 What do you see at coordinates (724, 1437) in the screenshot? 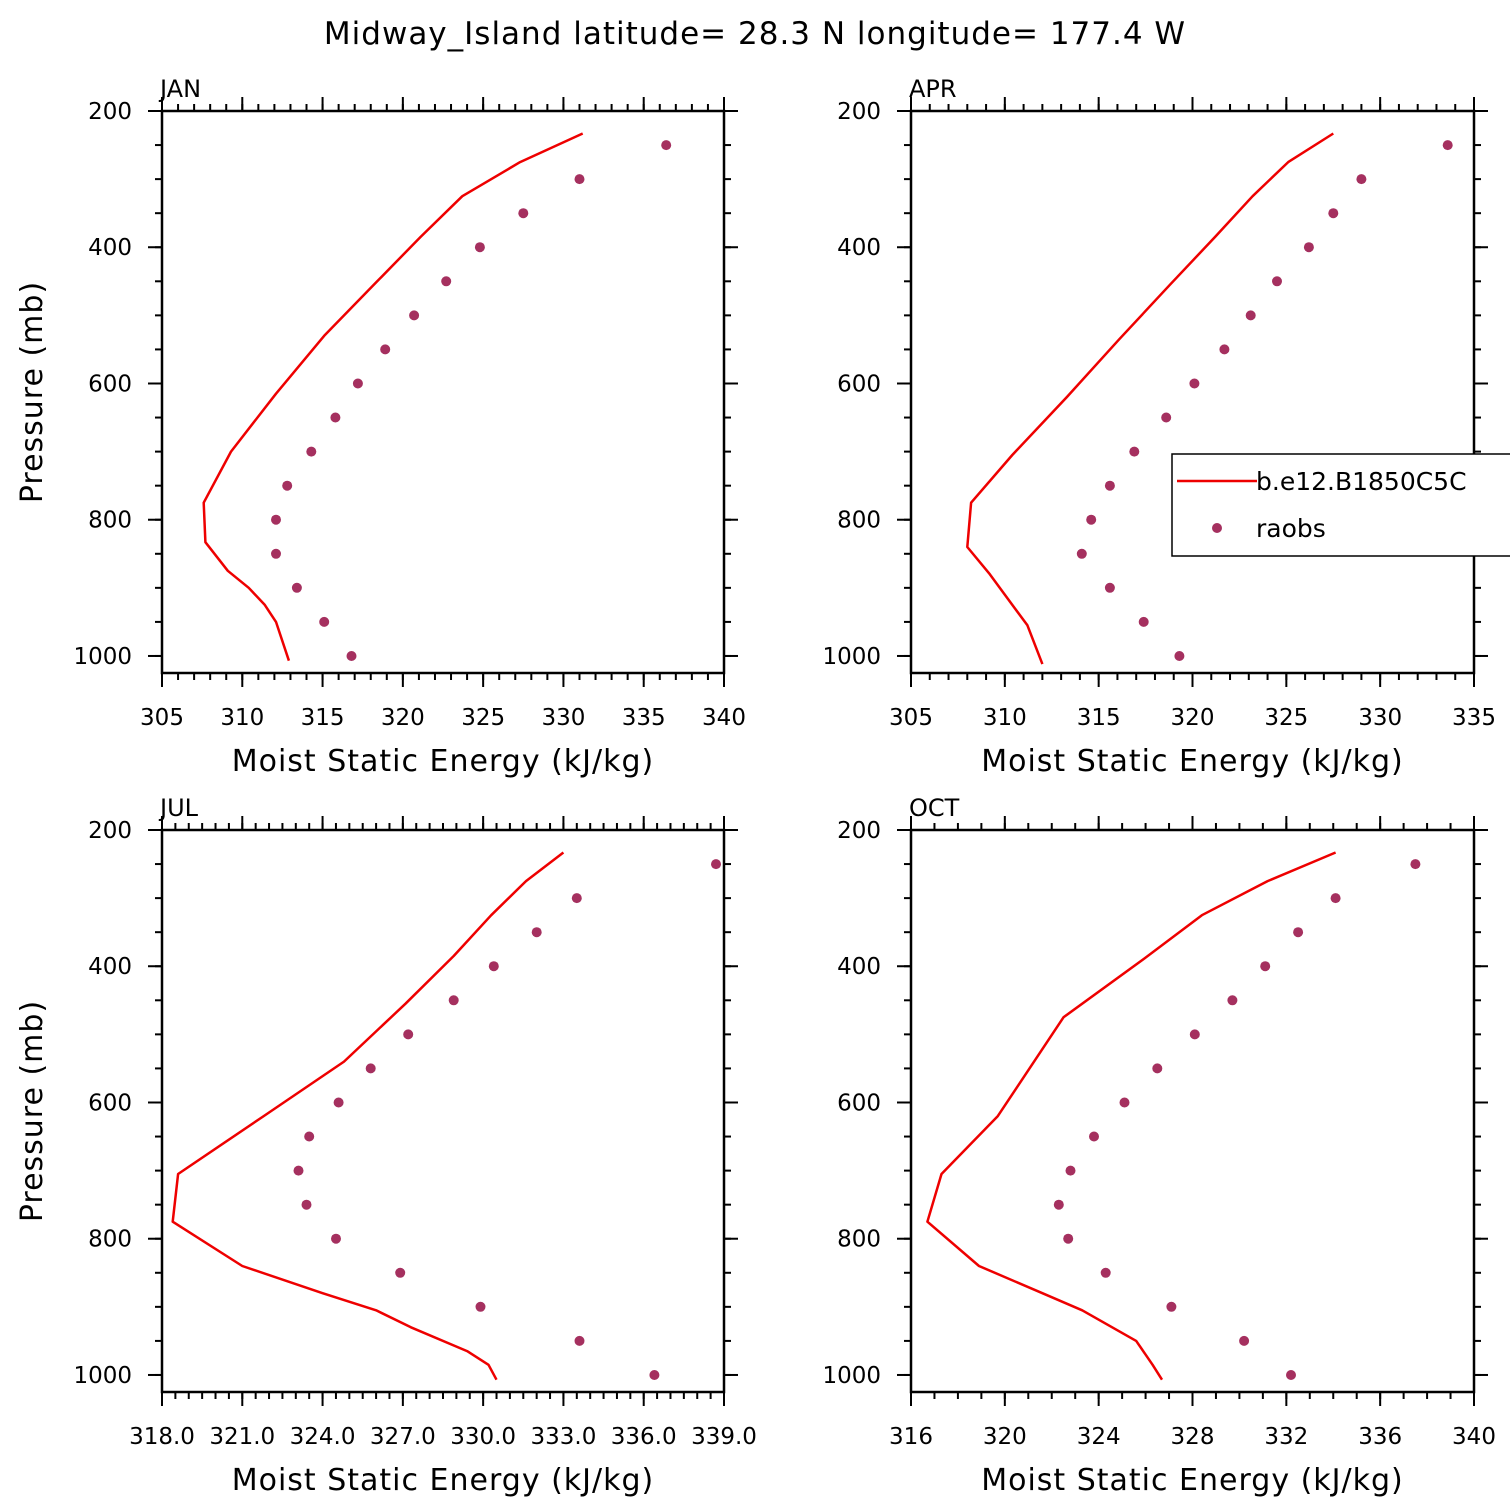
I see `x-tick-label: 339.0` at bounding box center [724, 1437].